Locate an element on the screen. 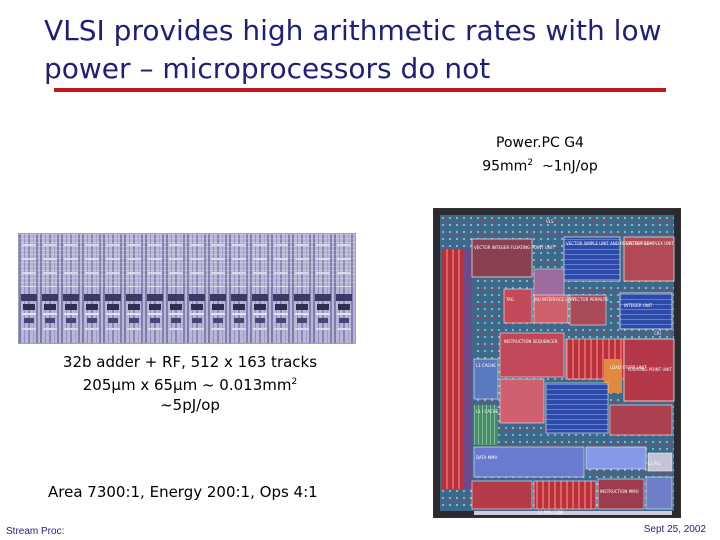  die-label-1: VECTOR INTEGER FLOATING POINT UNIT is located at coordinates (514, 247).